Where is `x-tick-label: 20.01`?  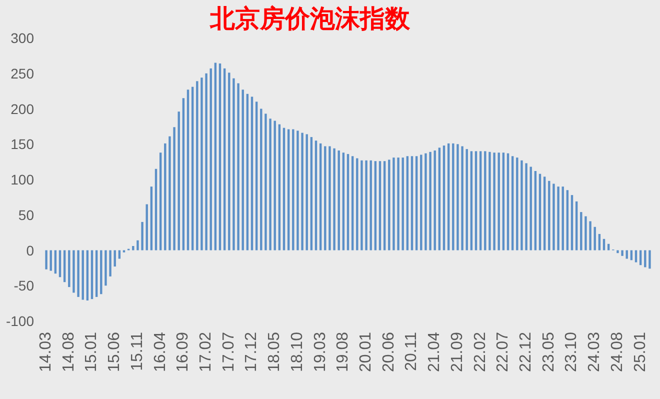
x-tick-label: 20.01 is located at coordinates (366, 352).